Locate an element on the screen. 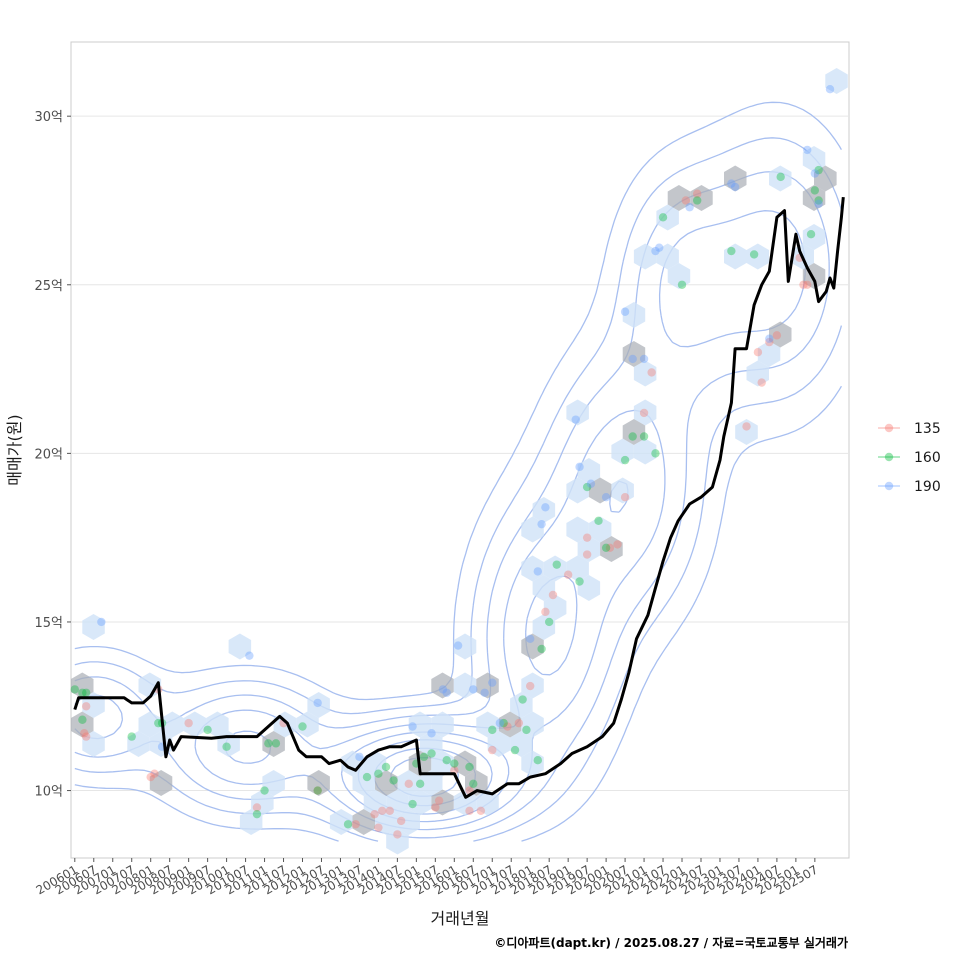 Image resolution: width=960 pixels, height=960 pixels. legend-label: 190 is located at coordinates (927, 487).